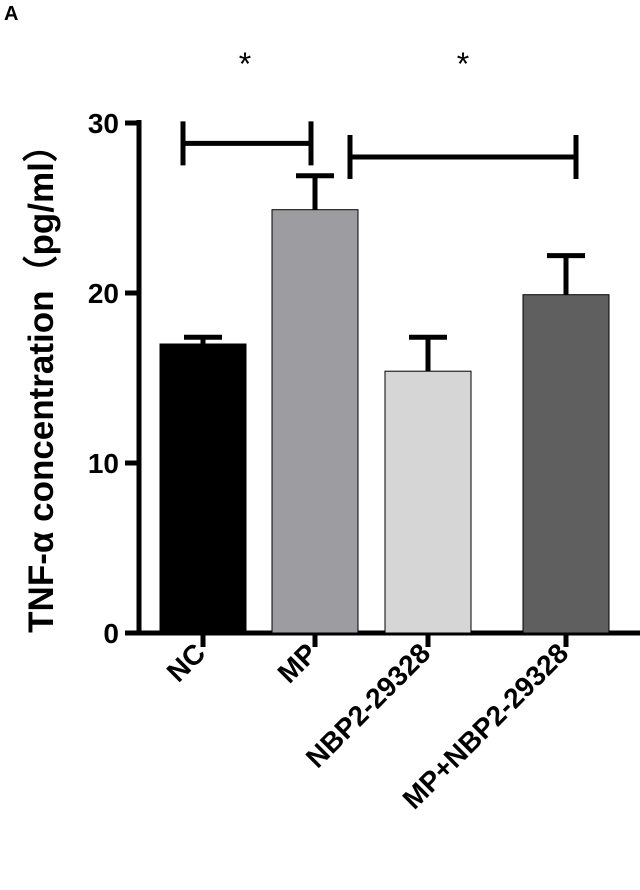 This screenshot has height=890, width=640. What do you see at coordinates (103, 463) in the screenshot?
I see `y-tick-label: 10` at bounding box center [103, 463].